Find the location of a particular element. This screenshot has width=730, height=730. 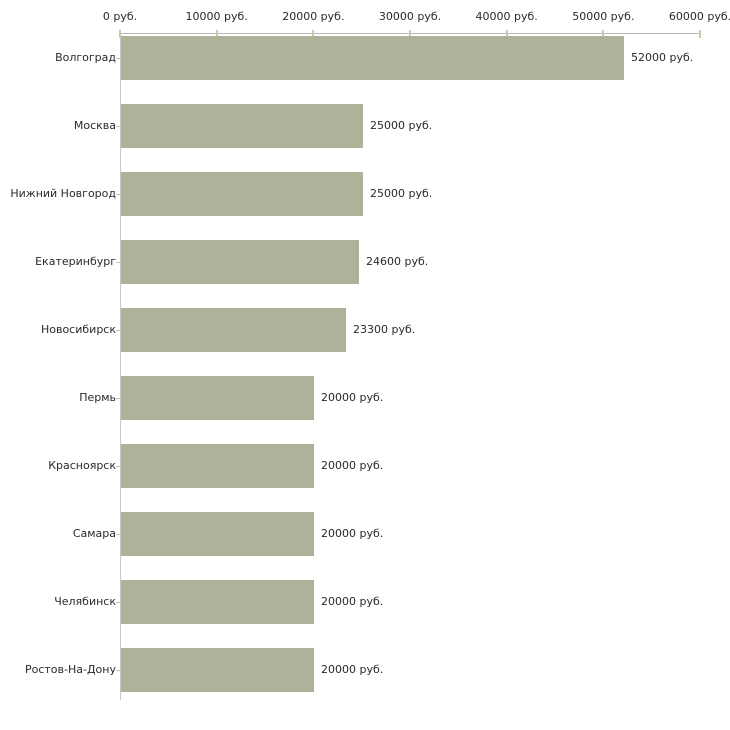

value-label: 24600 руб. is located at coordinates (397, 261).